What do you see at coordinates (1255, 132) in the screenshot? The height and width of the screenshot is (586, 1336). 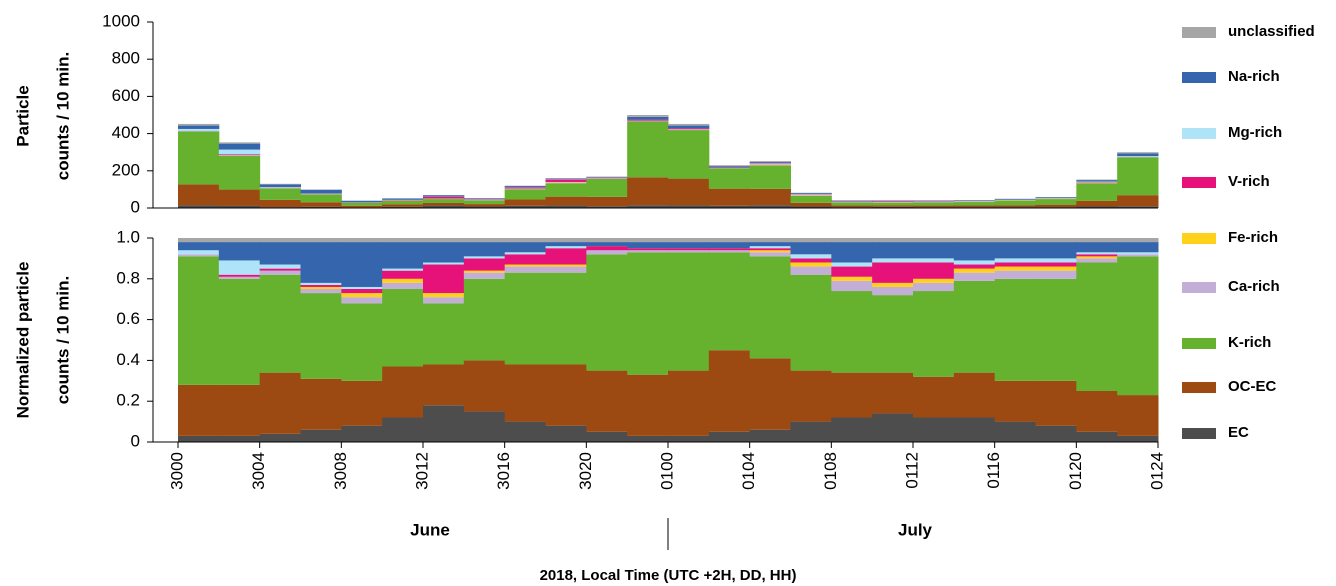 I see `legend-label: Mg-rich` at bounding box center [1255, 132].